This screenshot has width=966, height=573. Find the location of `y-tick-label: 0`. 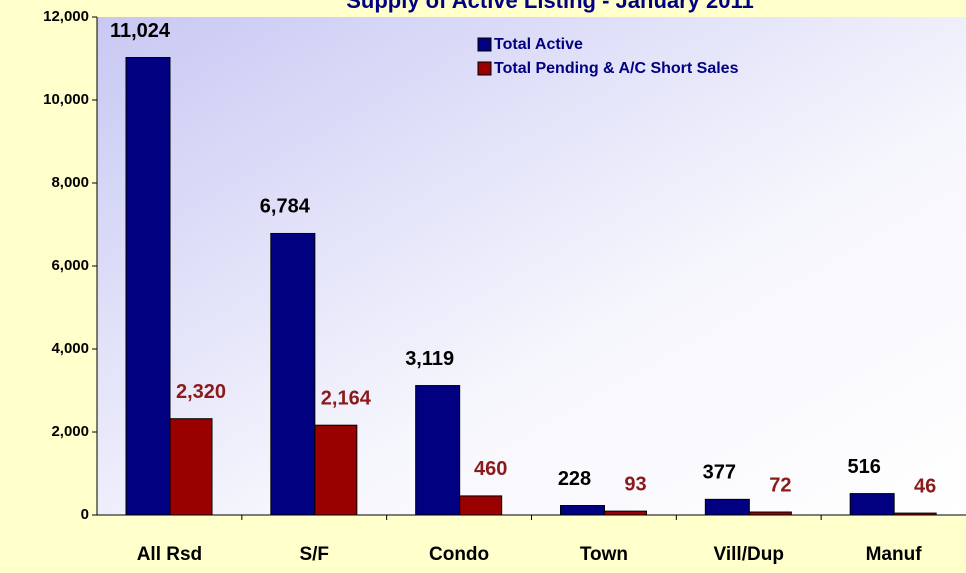

y-tick-label: 0 is located at coordinates (85, 514).